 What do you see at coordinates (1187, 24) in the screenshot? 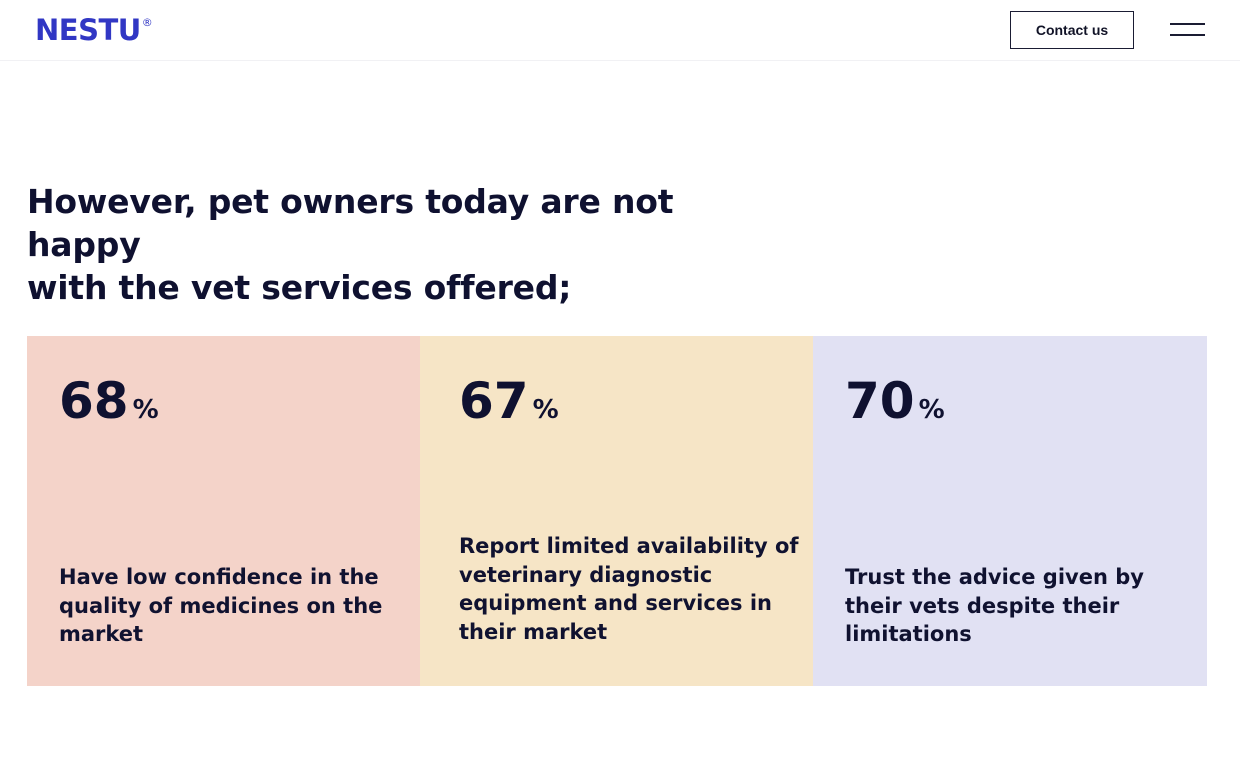
I see `menu-line-top` at bounding box center [1187, 24].